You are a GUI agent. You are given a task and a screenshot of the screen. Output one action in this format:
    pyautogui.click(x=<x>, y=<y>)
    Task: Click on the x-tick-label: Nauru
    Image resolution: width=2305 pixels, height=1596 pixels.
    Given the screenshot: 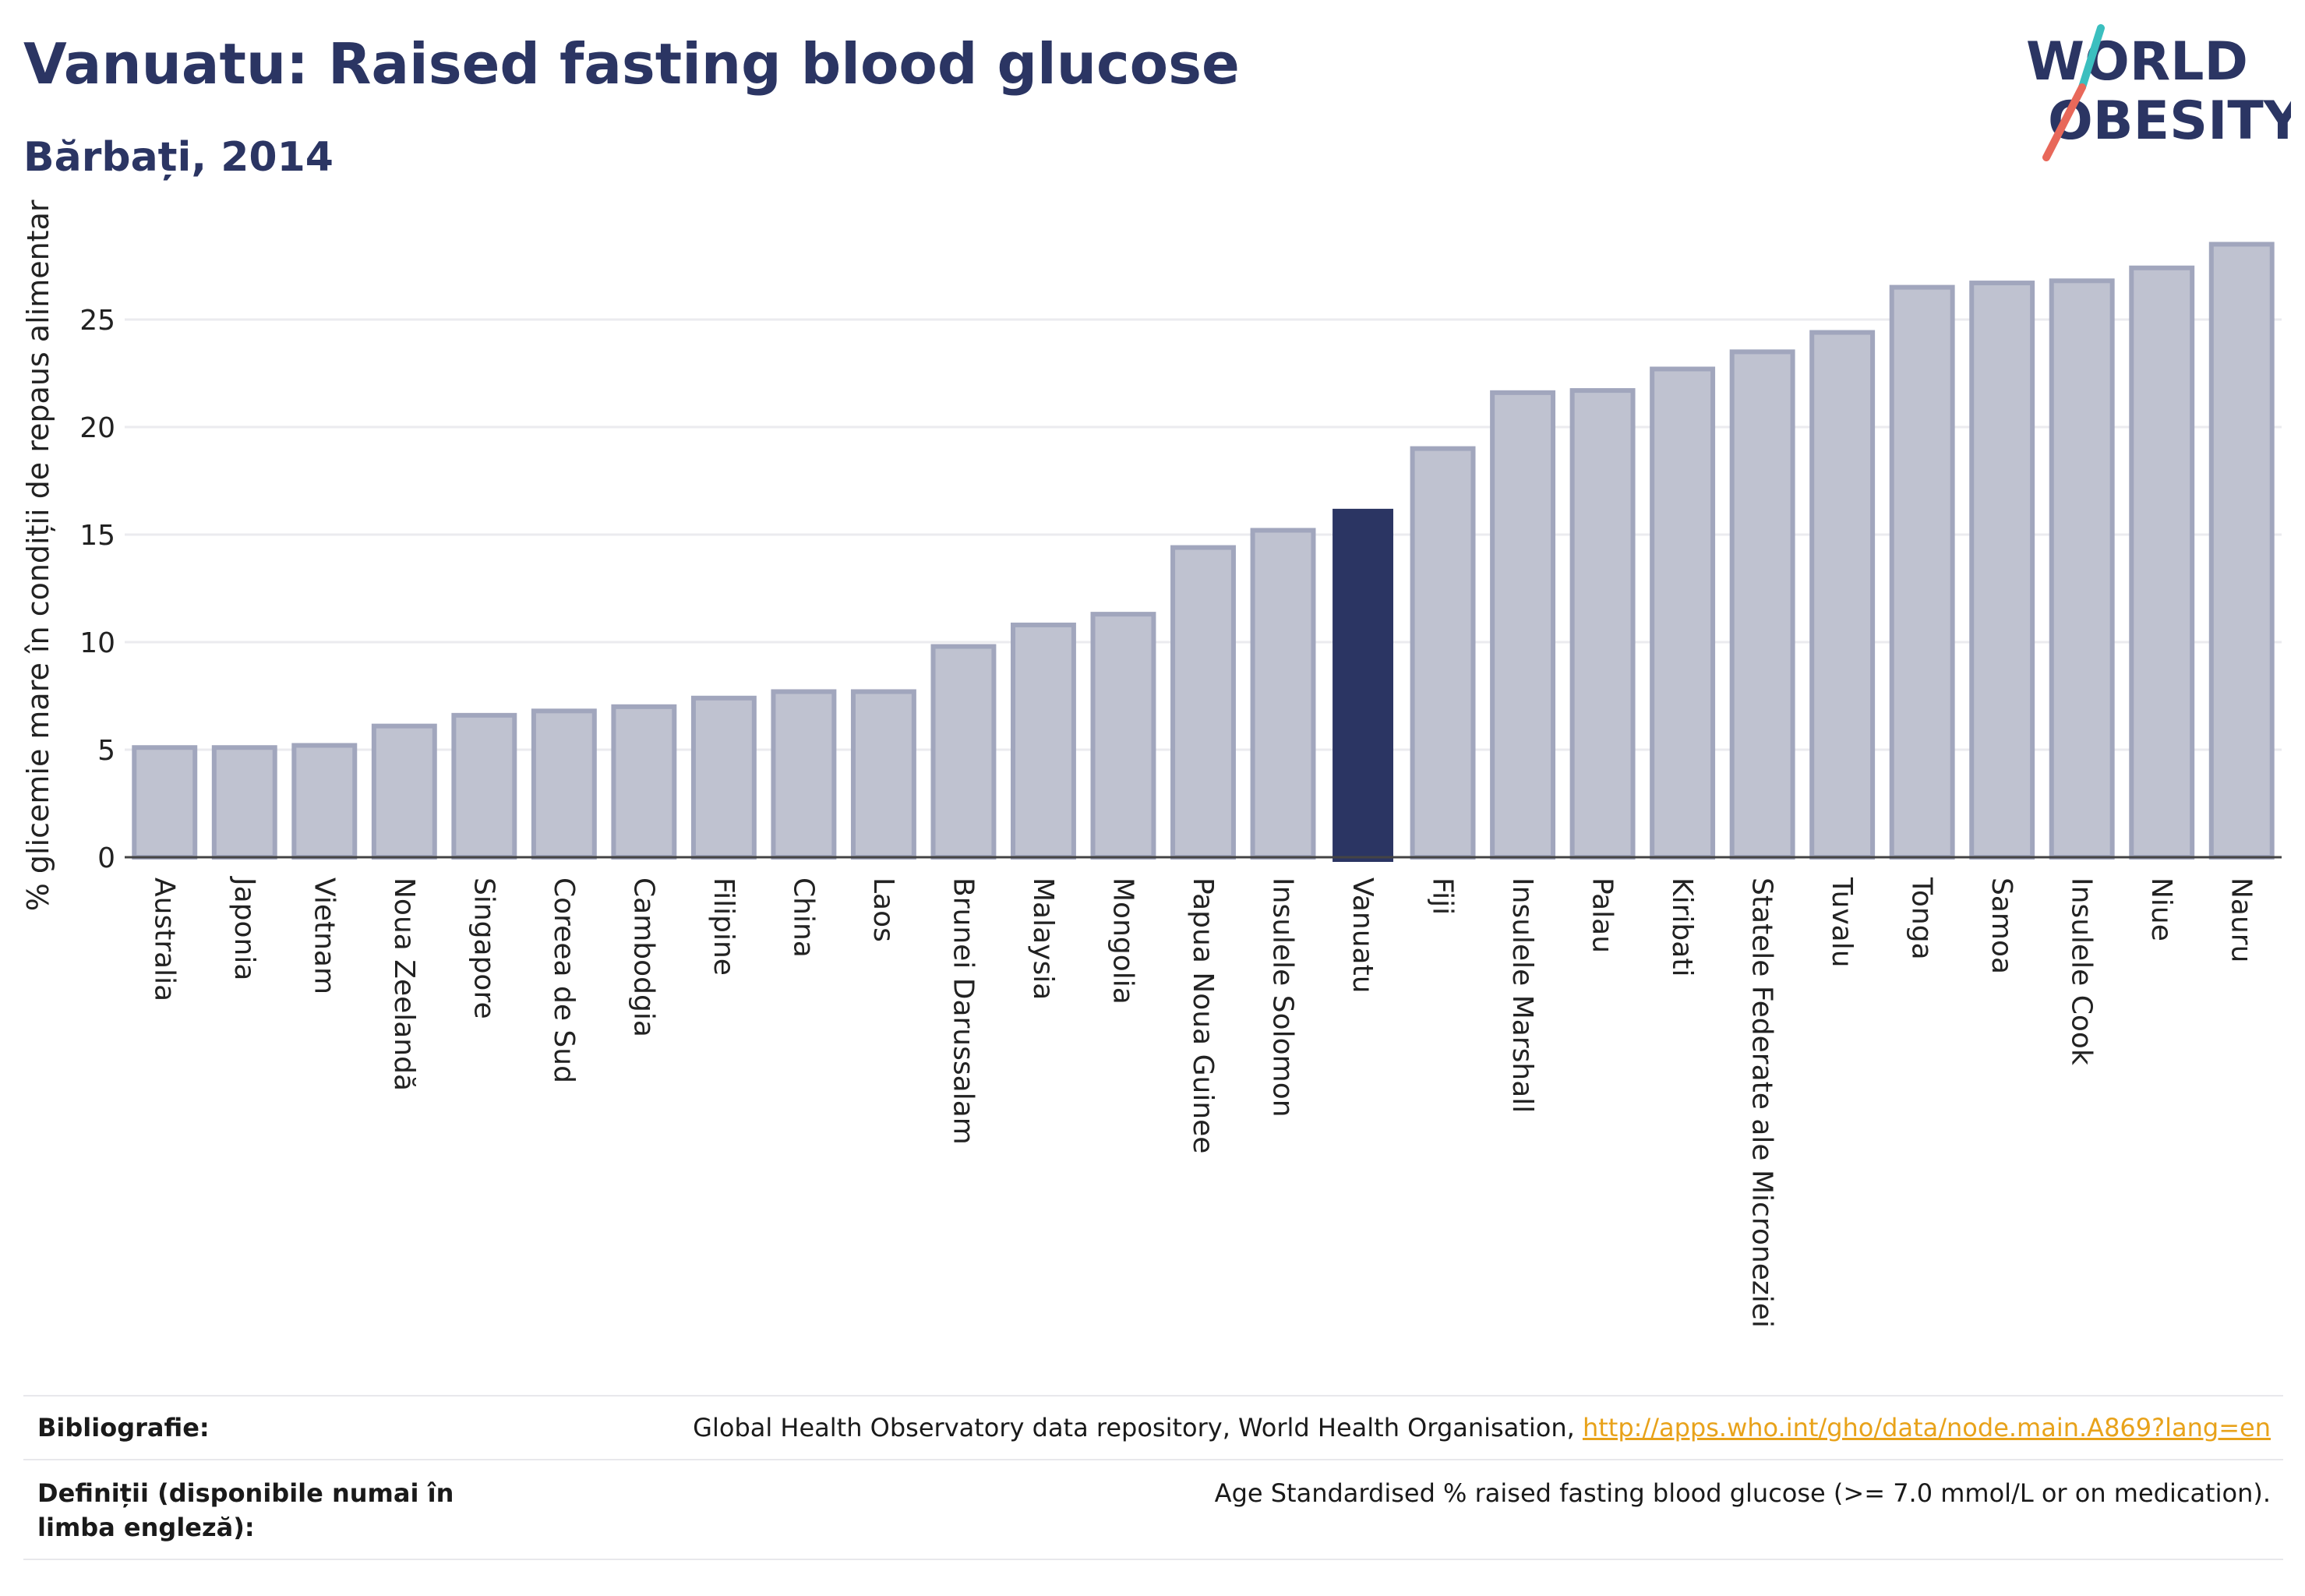 What is the action you would take?
    pyautogui.click(x=2241, y=919)
    